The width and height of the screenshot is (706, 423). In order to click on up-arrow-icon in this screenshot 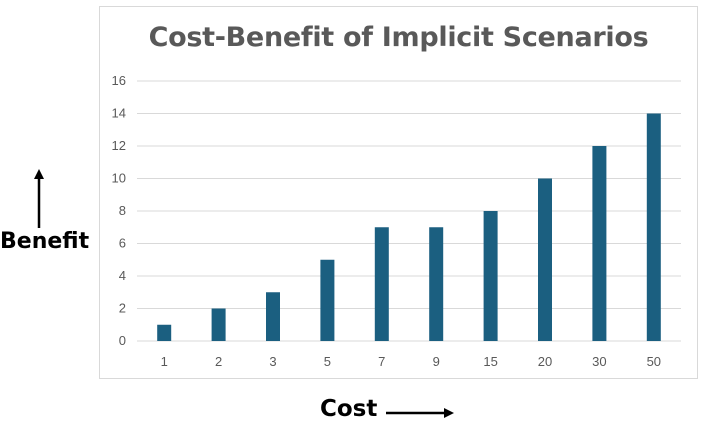, I will do `click(39, 198)`.